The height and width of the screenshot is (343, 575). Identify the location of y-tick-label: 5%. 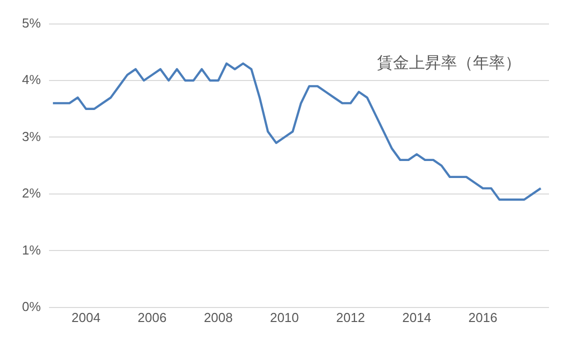
(32, 22).